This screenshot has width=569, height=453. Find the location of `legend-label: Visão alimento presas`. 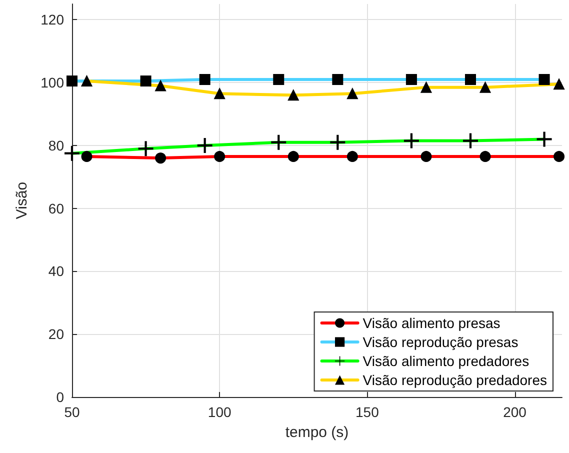

legend-label: Visão alimento presas is located at coordinates (431, 323).